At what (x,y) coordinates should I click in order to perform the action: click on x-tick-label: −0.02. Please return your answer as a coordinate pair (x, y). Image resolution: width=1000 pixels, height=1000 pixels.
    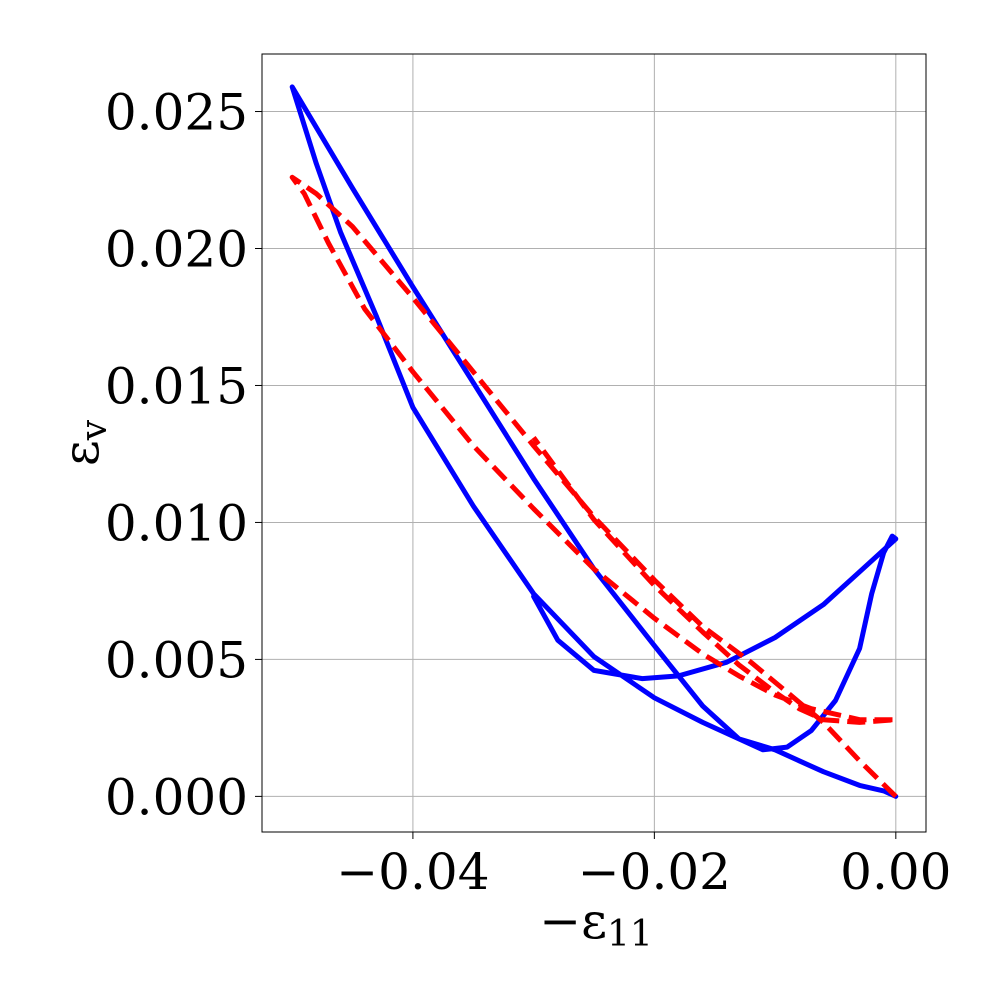
    Looking at the image, I should click on (654, 872).